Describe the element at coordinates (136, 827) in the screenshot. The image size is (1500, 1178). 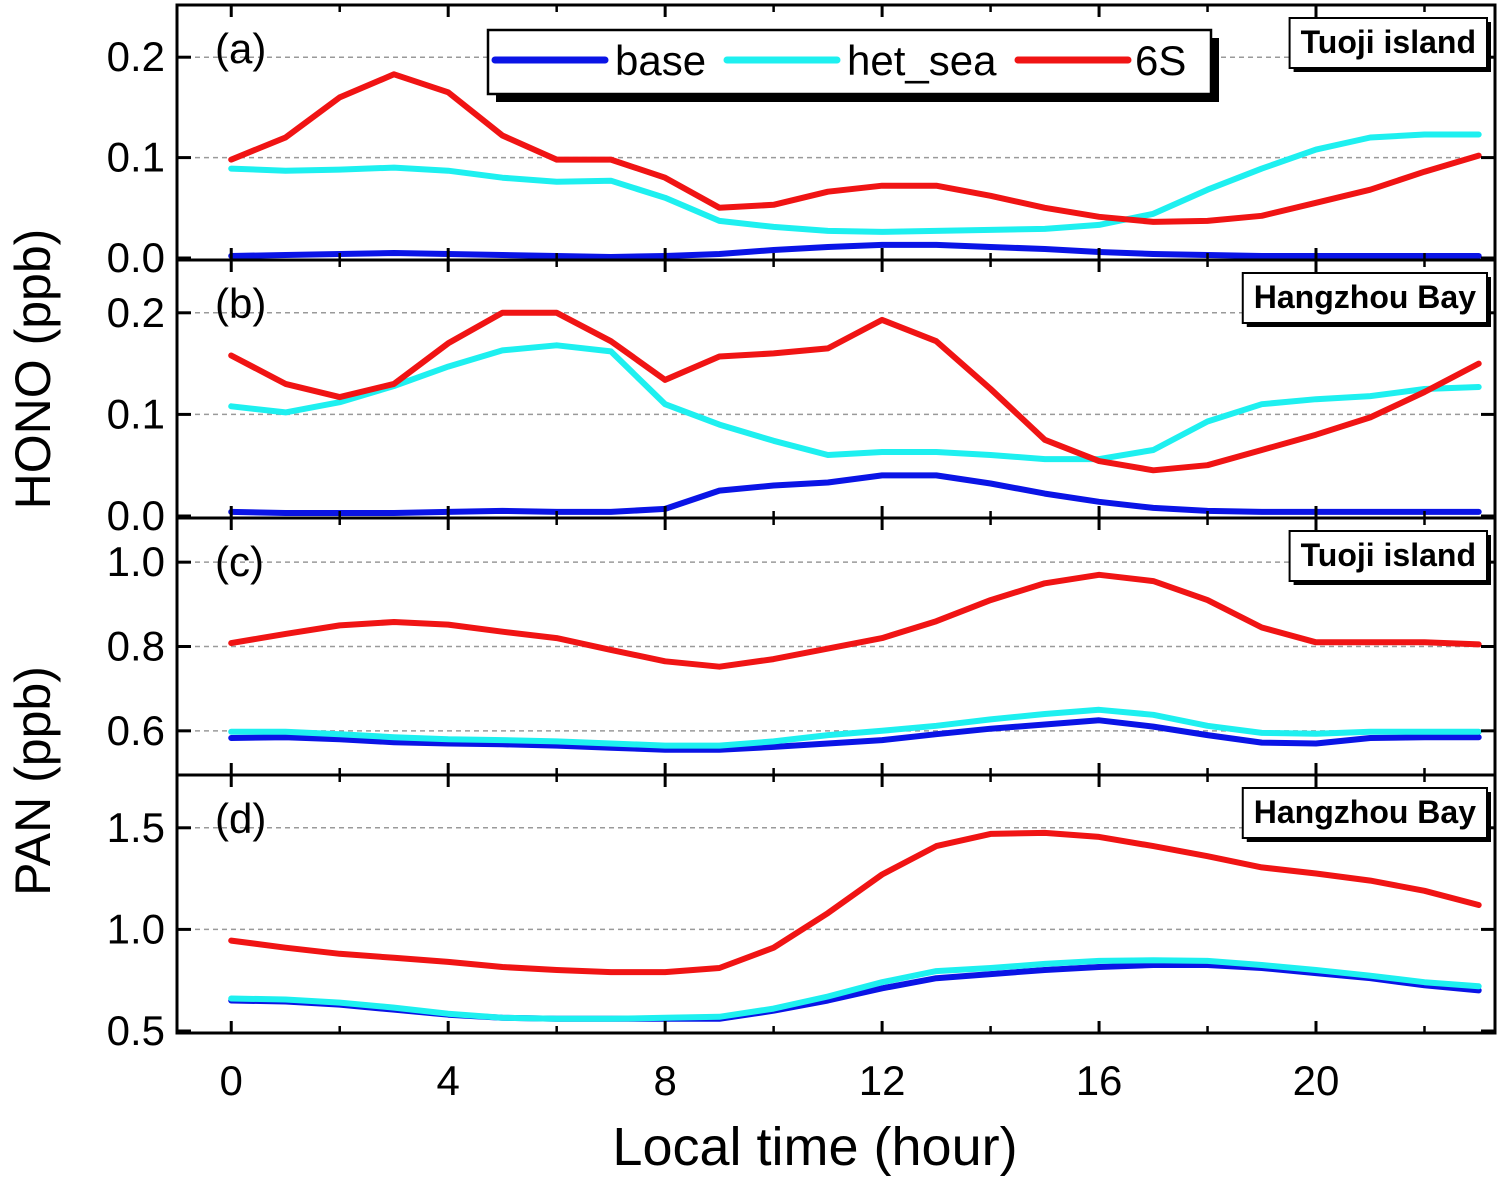
I see `y-tick-label: 1.5` at that location.